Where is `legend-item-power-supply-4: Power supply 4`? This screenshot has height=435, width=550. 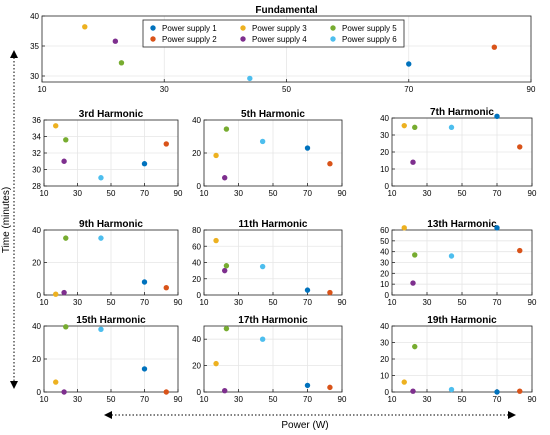 legend-item-power-supply-4: Power supply 4 is located at coordinates (273, 39).